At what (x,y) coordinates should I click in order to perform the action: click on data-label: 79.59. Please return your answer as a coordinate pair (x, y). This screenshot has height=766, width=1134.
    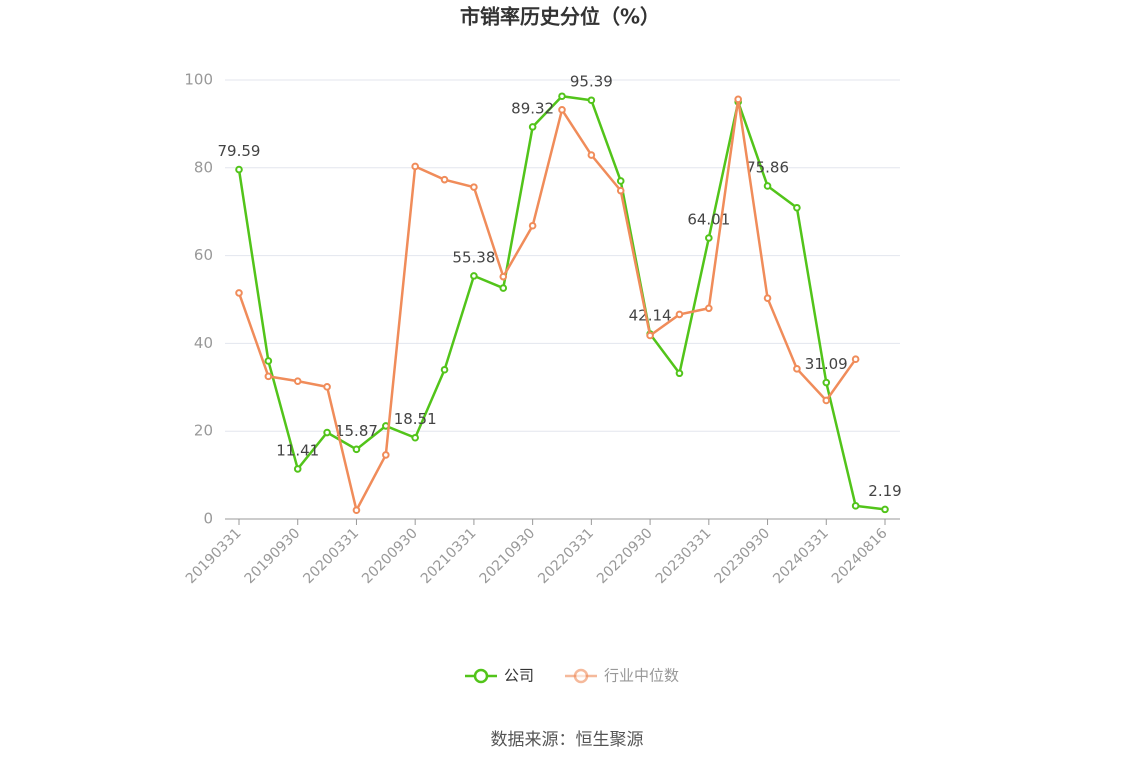
    Looking at the image, I should click on (239, 151).